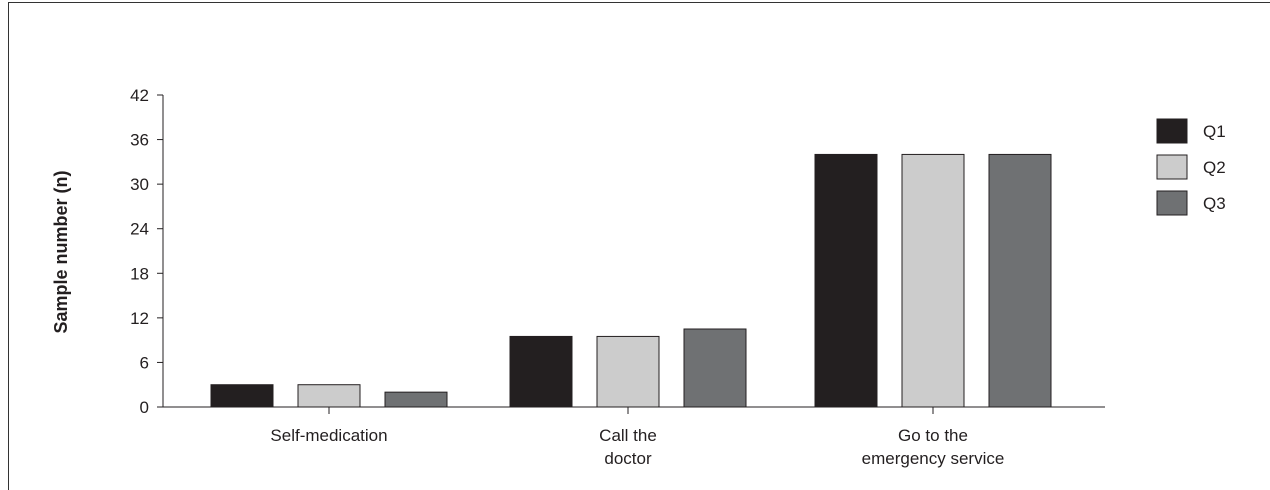 The height and width of the screenshot is (490, 1270). What do you see at coordinates (139, 184) in the screenshot?
I see `y-tick-label: 30` at bounding box center [139, 184].